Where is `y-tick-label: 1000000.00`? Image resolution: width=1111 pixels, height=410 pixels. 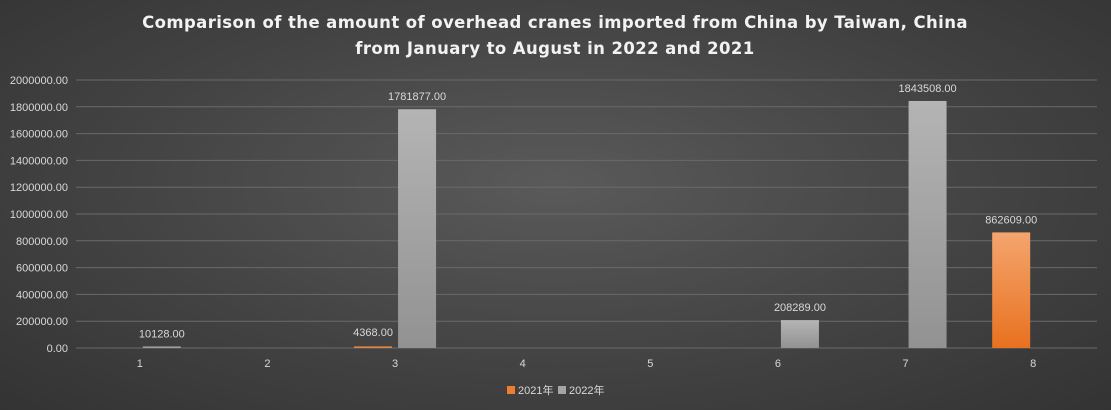
y-tick-label: 1000000.00 is located at coordinates (39, 215).